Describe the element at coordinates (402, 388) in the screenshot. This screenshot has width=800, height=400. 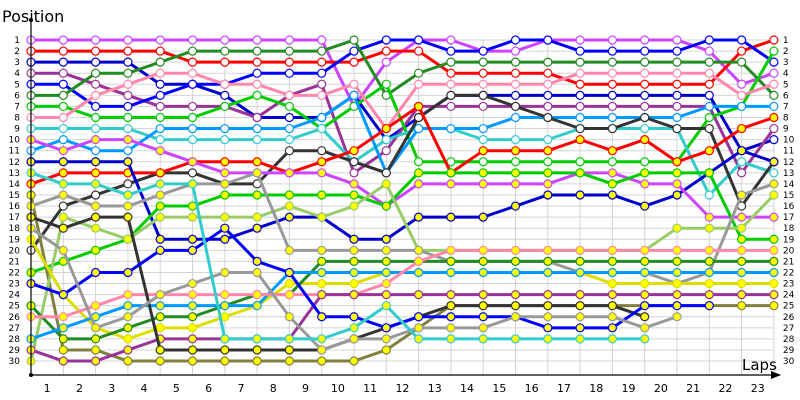
I see `x-tick-label: 12` at that location.